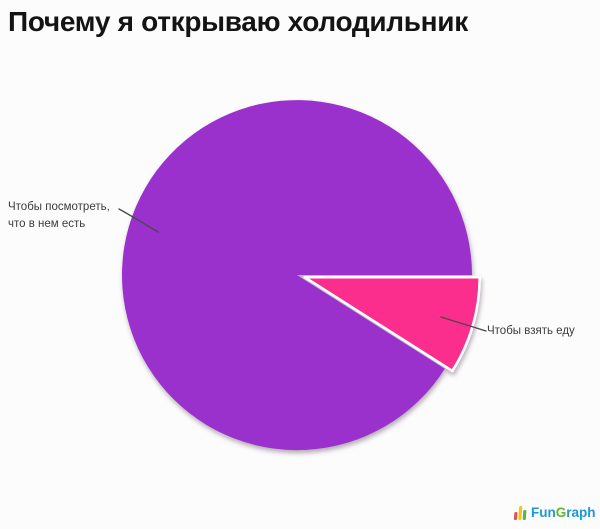 The height and width of the screenshot is (529, 600). Describe the element at coordinates (531, 331) in the screenshot. I see `slice-label-take-food: Чтобы взять еду` at that location.